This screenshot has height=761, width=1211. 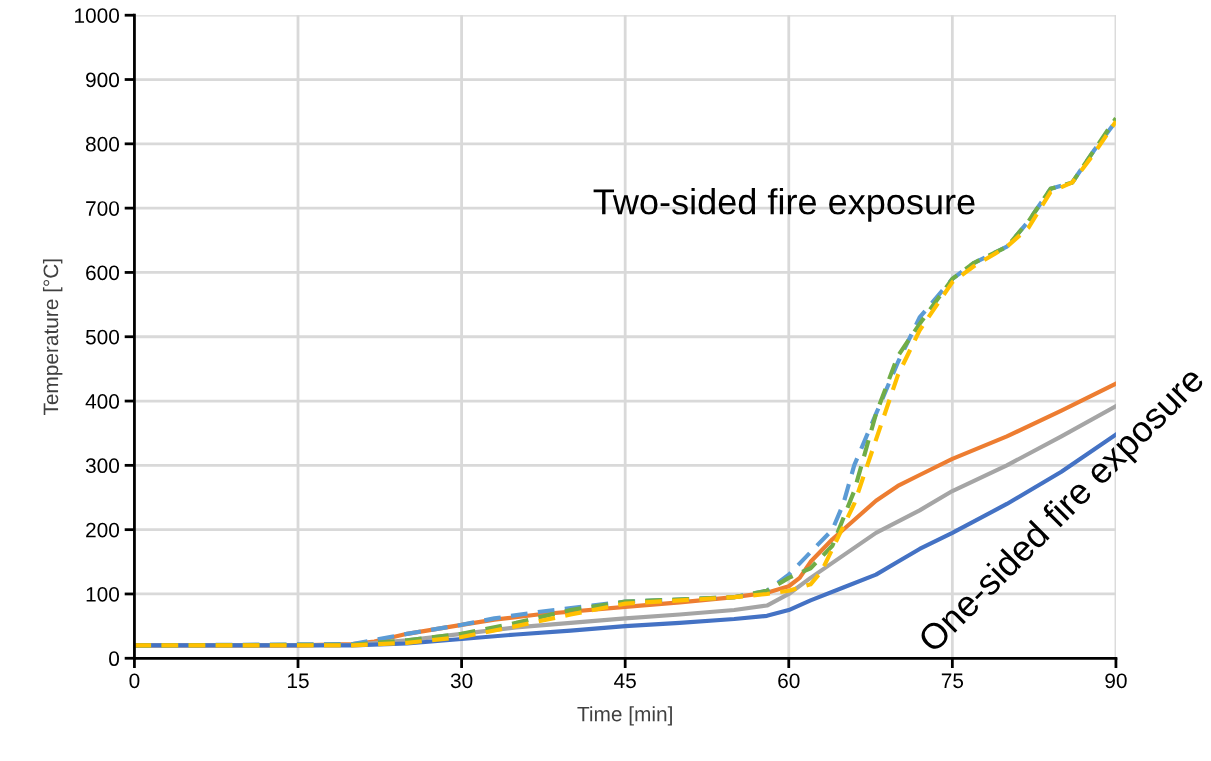 What do you see at coordinates (103, 208) in the screenshot?
I see `y-tick-label: 700` at bounding box center [103, 208].